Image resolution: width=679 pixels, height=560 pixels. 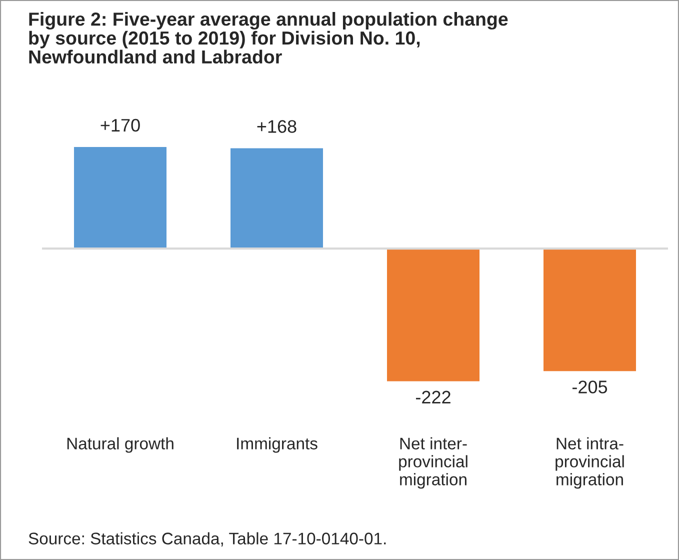 What do you see at coordinates (207, 539) in the screenshot?
I see `source-note: Source: Statistics Canada, Table 17-10-0140-01.` at bounding box center [207, 539].